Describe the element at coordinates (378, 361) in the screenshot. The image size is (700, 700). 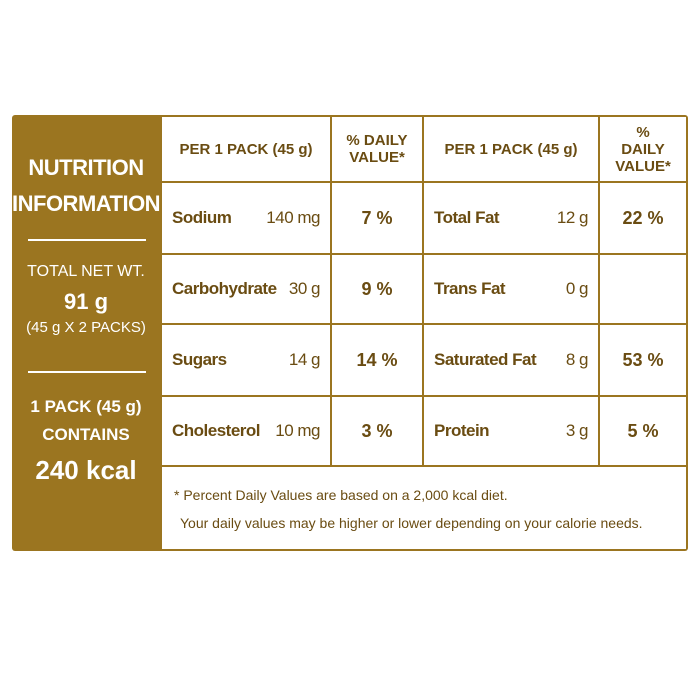
I see `daily-value-cell: 14 %` at that location.